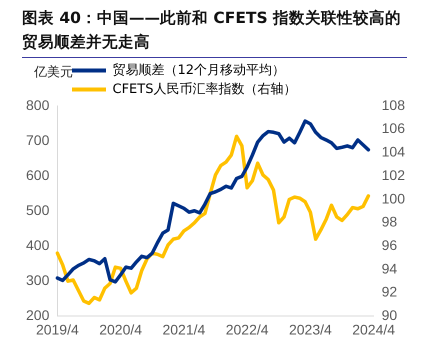  I want to click on y-tick-label: 400, so click(38, 244).